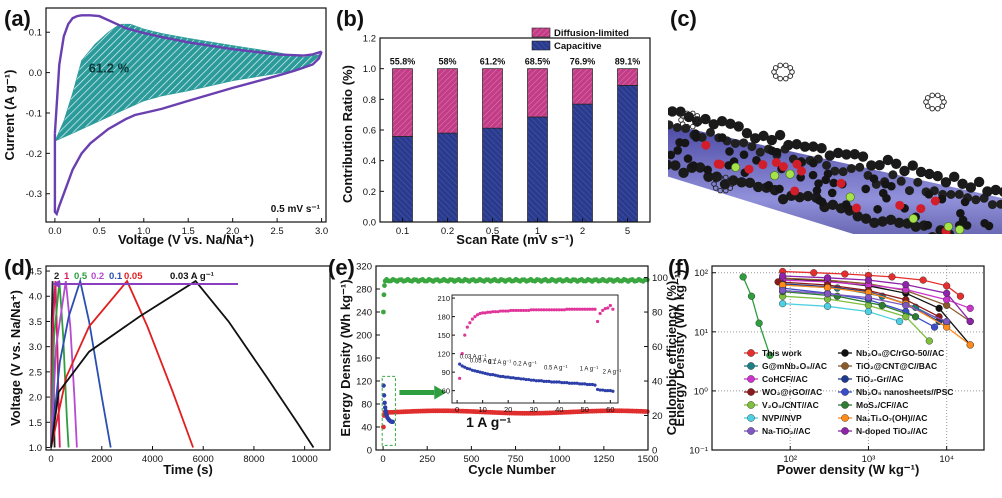  Describe the element at coordinates (56, 284) in the screenshot. I see `rate-arrow-head` at that location.